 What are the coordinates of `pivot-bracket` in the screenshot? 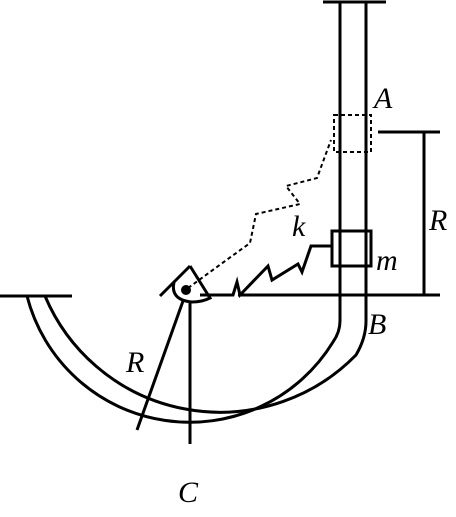 It's located at (192, 284).